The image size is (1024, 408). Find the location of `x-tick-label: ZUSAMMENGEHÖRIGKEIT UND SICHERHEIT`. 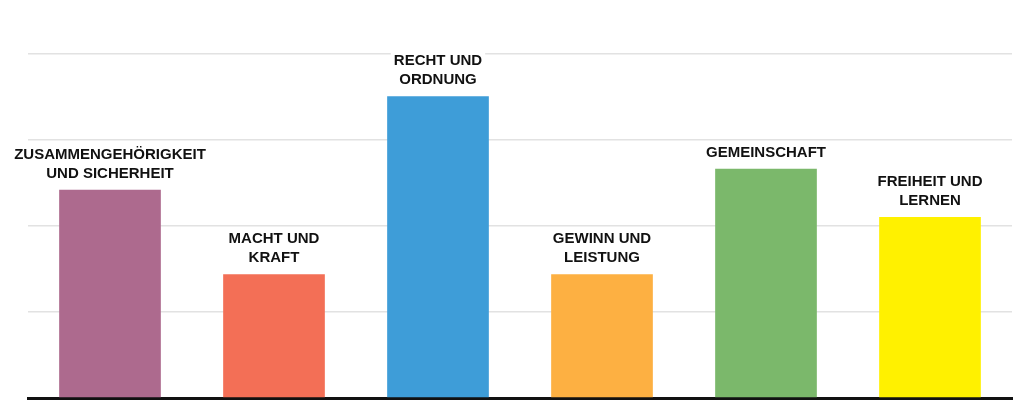

x-tick-label: ZUSAMMENGEHÖRIGKEIT UND SICHERHEIT is located at coordinates (110, 162).